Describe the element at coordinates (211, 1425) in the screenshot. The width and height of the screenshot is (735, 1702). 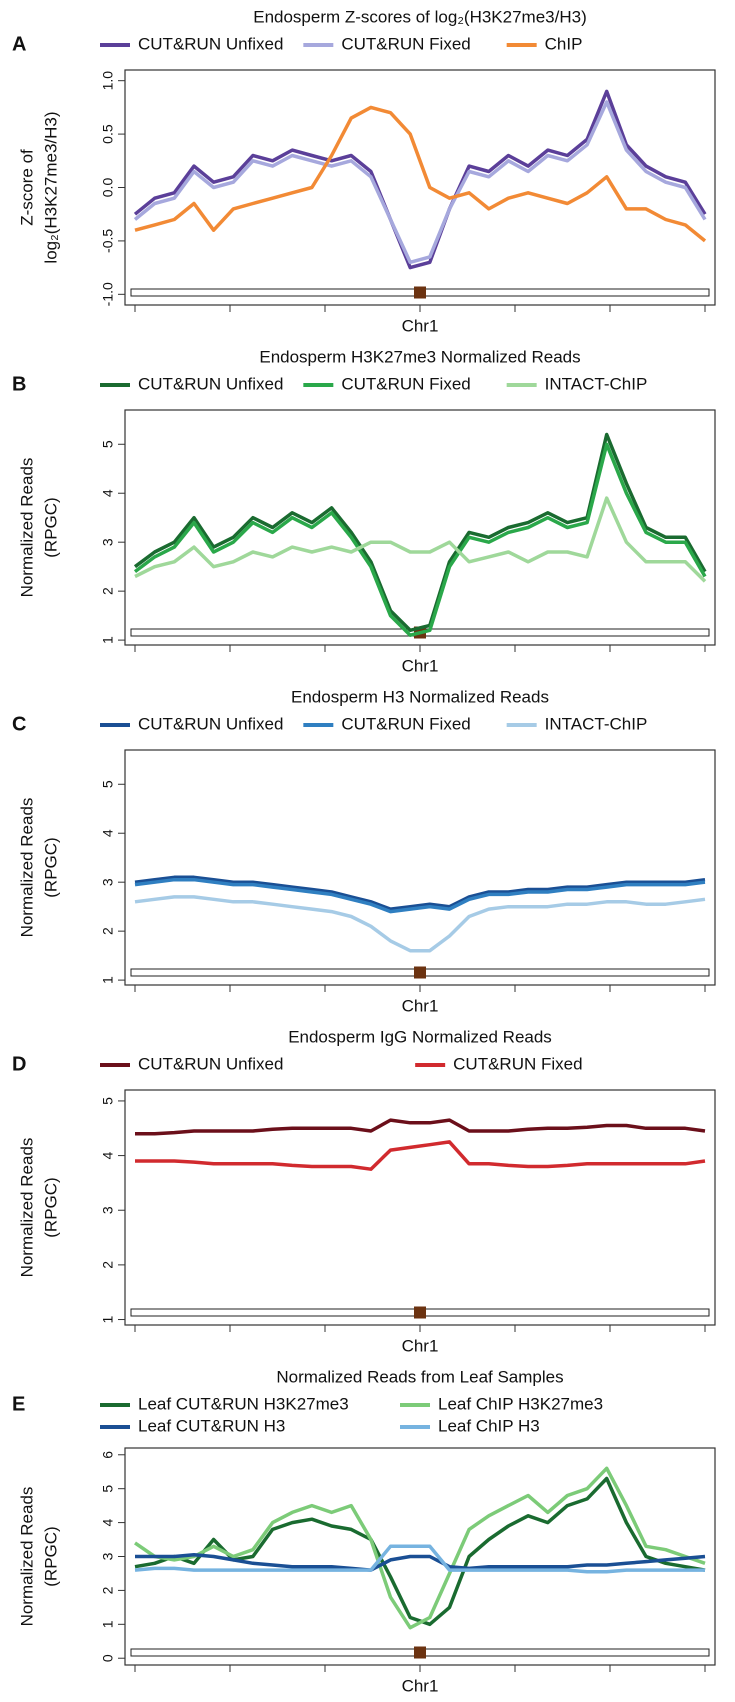
I see `legend-label: Leaf CUT&RUN H3` at that location.